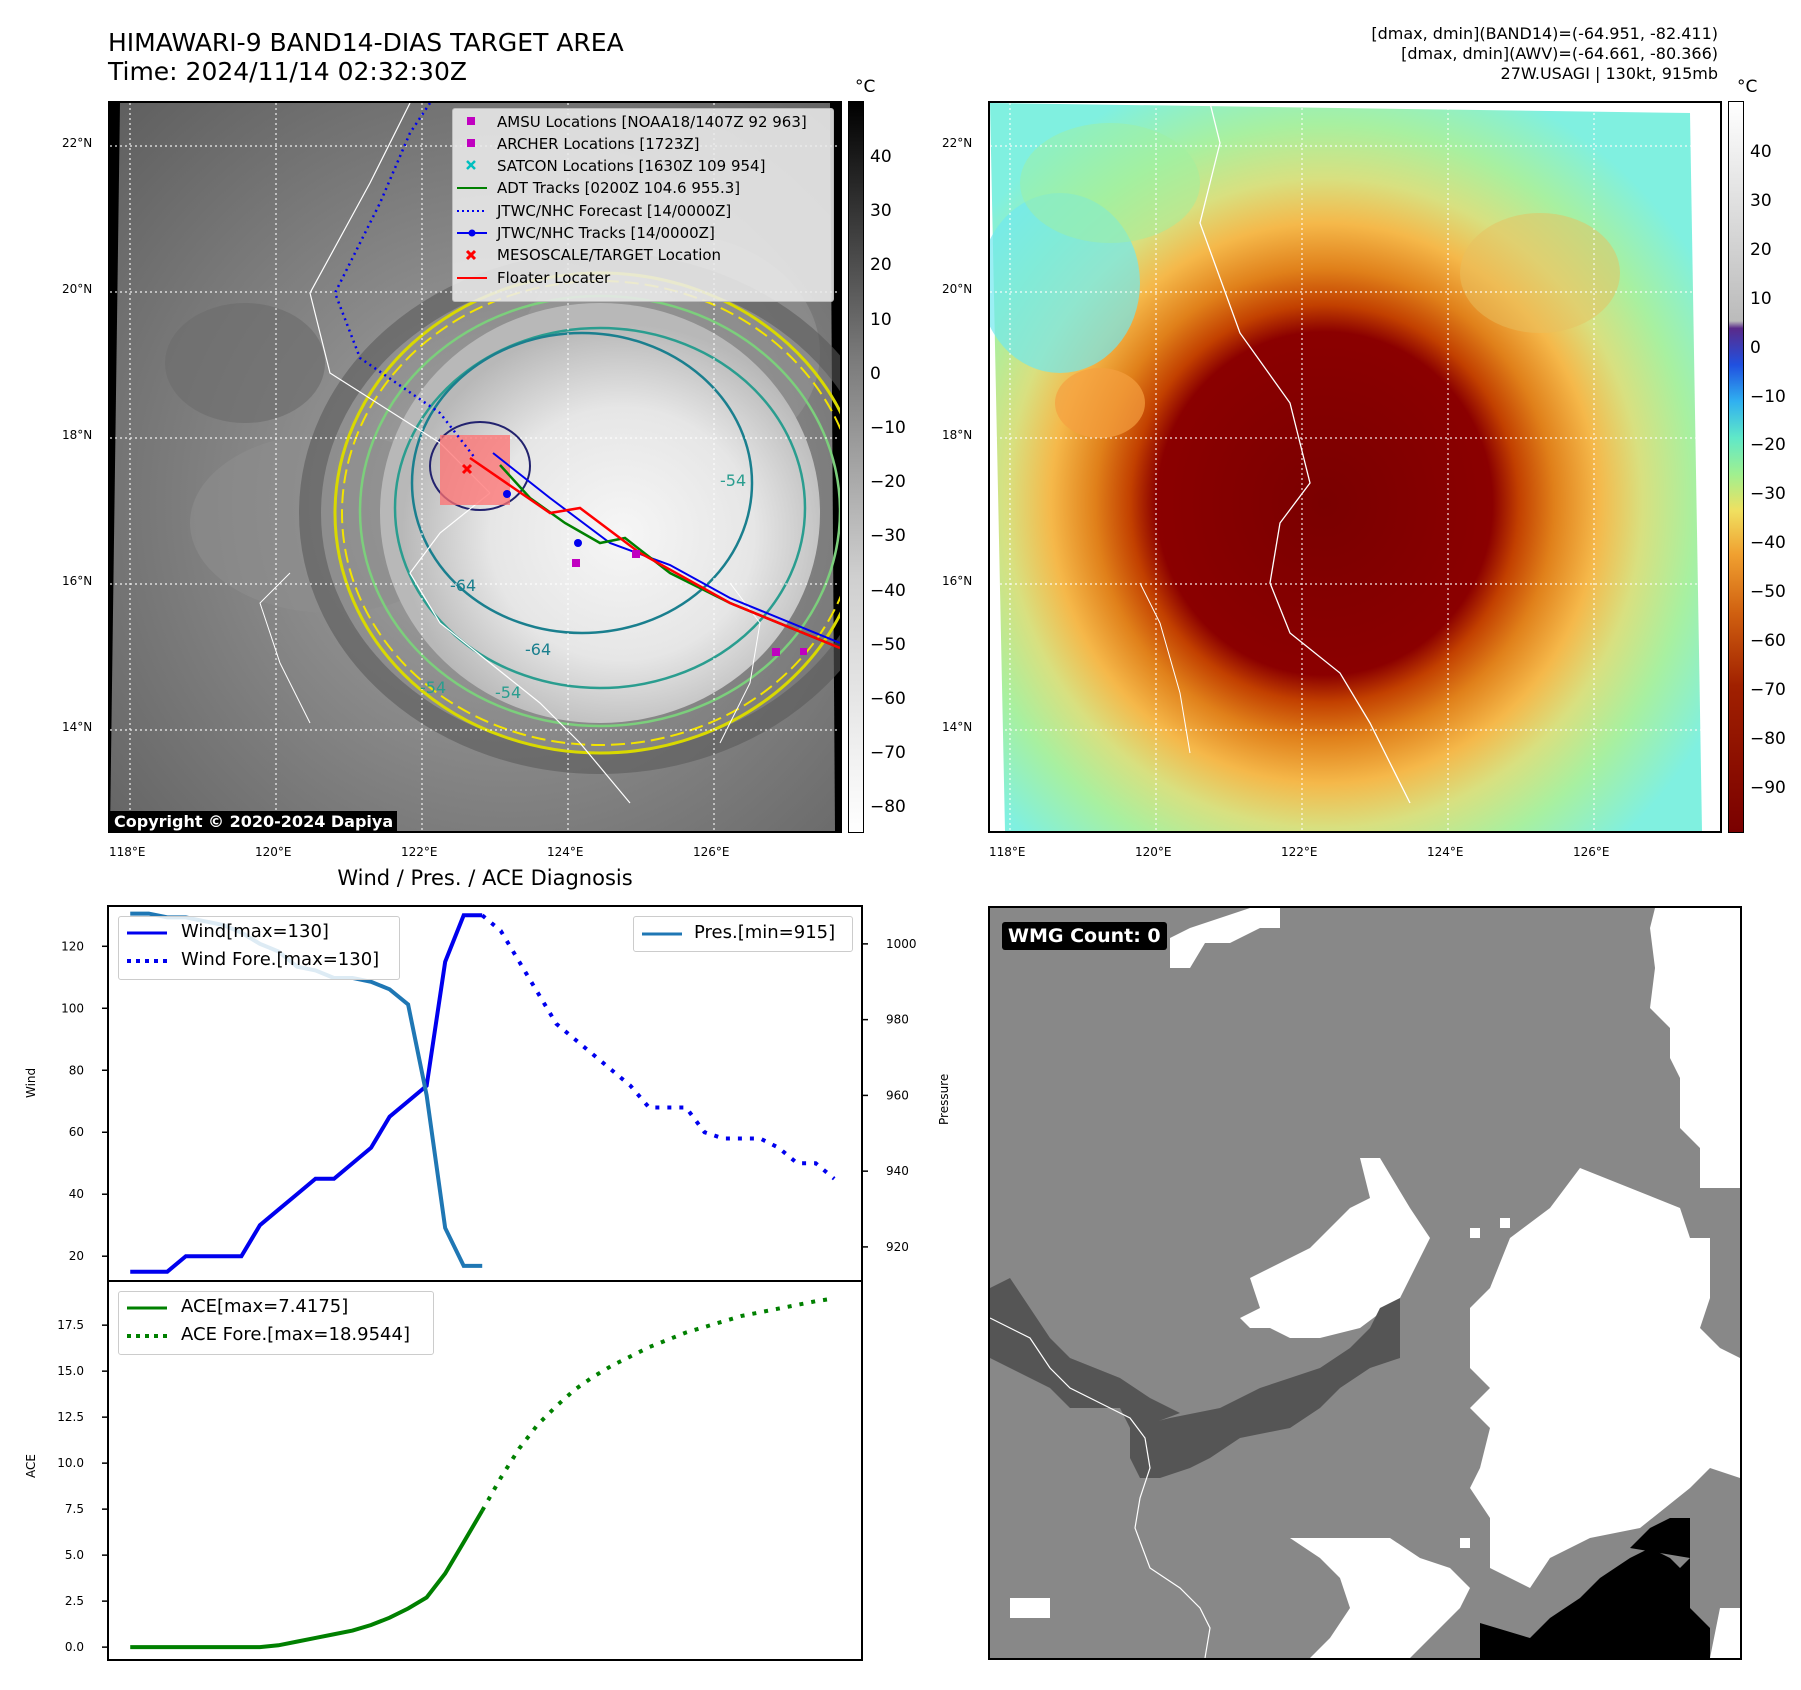 The width and height of the screenshot is (1801, 1690). Describe the element at coordinates (875, 373) in the screenshot. I see `gray-colorbar-tick: 0` at that location.